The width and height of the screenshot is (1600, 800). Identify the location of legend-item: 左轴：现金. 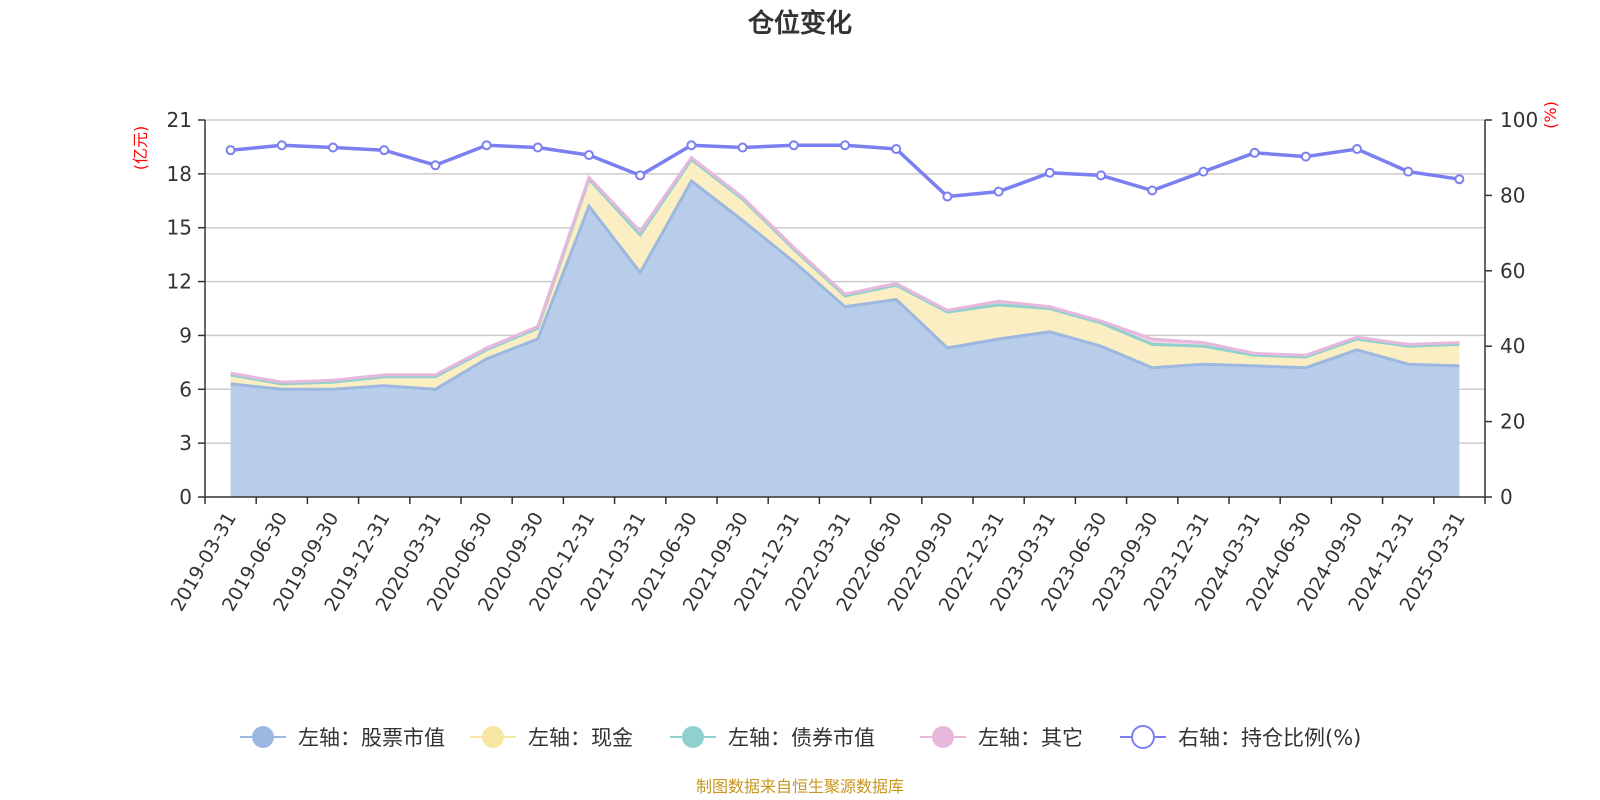
(551, 738).